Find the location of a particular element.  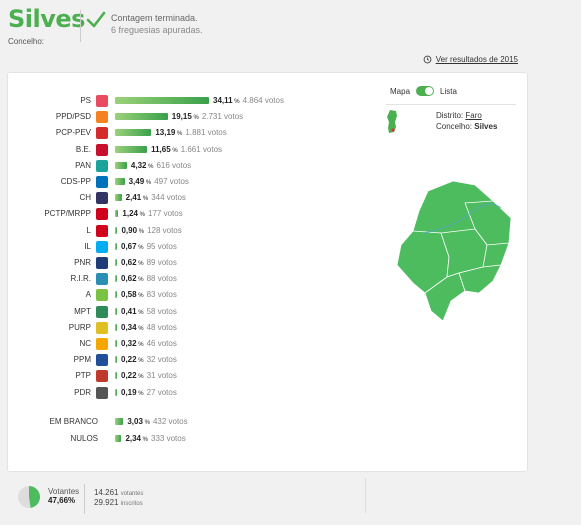

party-row: PPM 0,22 % 32 votos is located at coordinates (188, 360).